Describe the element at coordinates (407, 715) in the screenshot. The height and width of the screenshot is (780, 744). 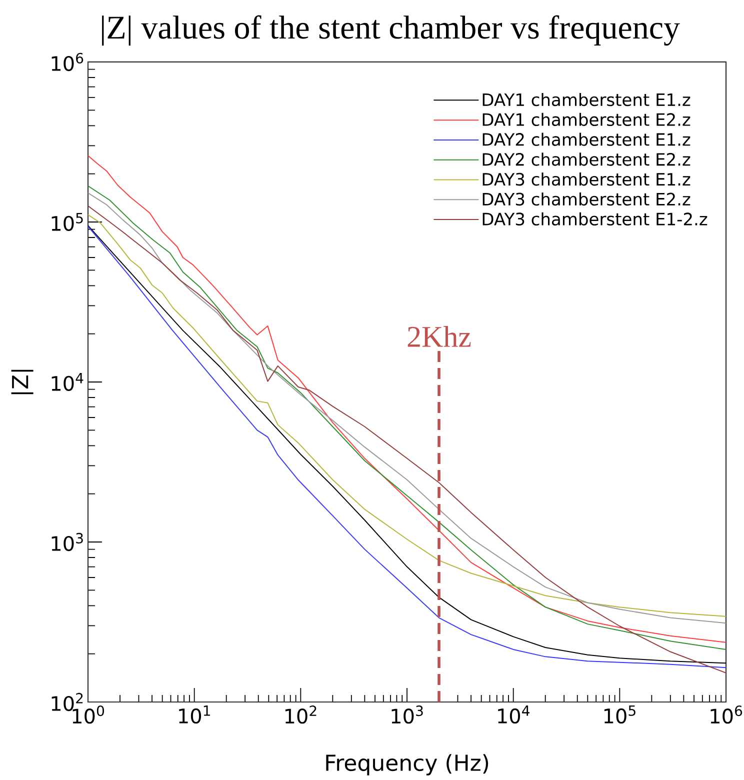
I see `x-tick-label: 10$^{3}$` at that location.